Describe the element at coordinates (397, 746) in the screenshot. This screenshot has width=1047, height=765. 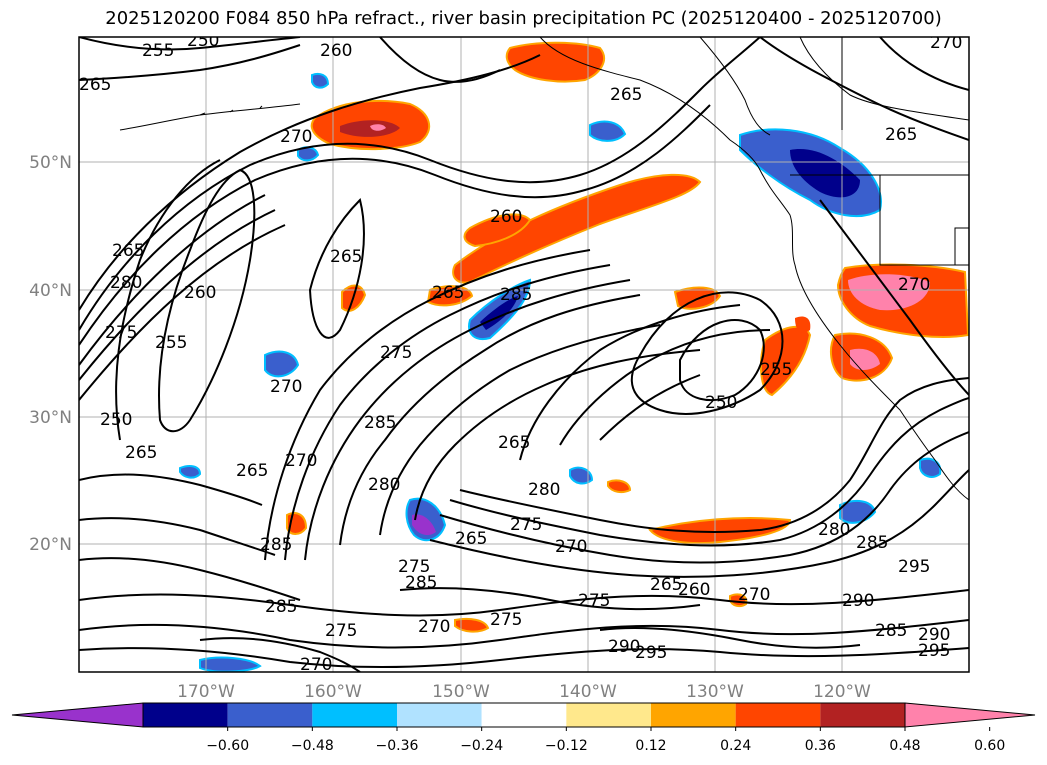
I see `colorbar-tick-label: −0.36` at that location.